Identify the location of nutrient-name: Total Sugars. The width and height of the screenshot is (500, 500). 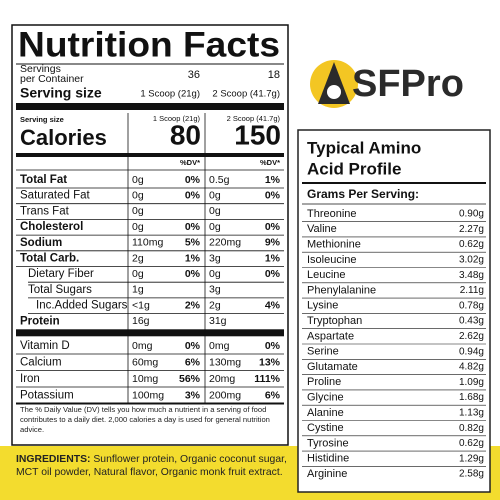
(60, 290).